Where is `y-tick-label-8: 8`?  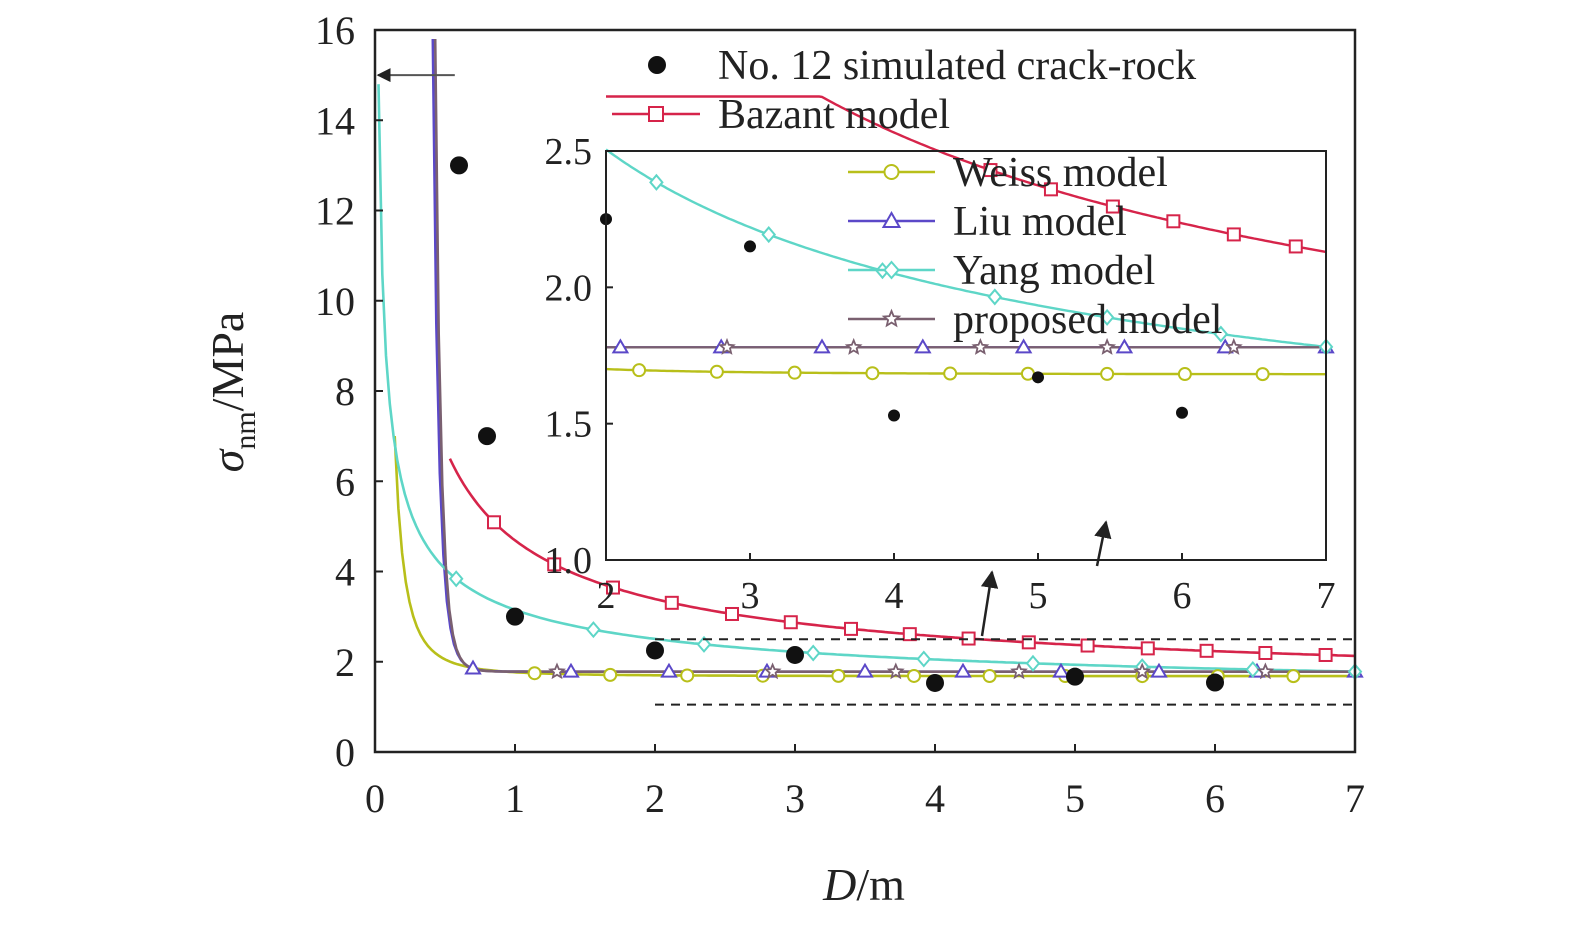 y-tick-label-8: 8 is located at coordinates (345, 391).